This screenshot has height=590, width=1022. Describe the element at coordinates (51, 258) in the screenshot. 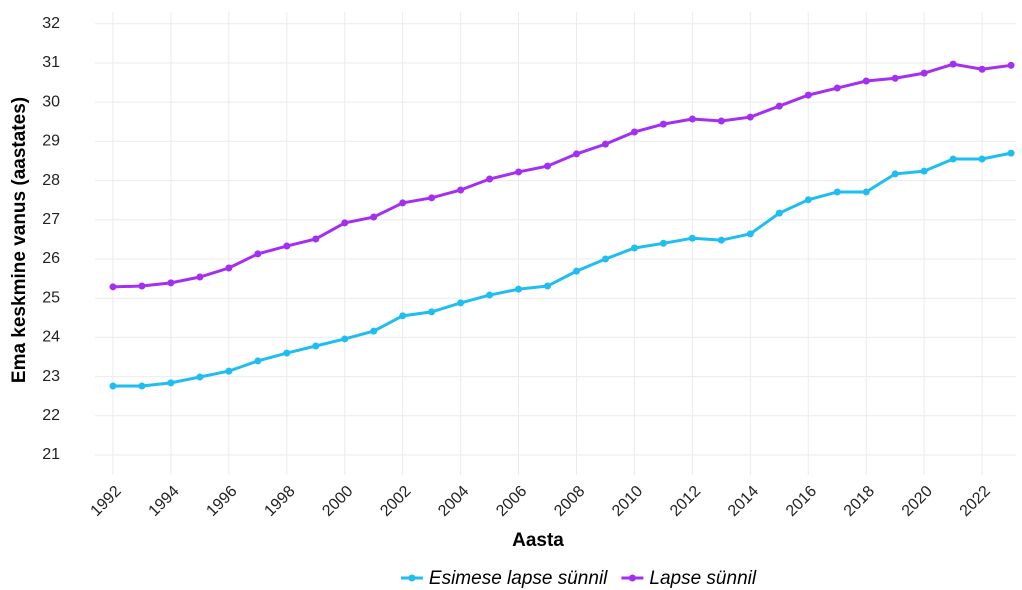

I see `y-tick-label: 26` at that location.